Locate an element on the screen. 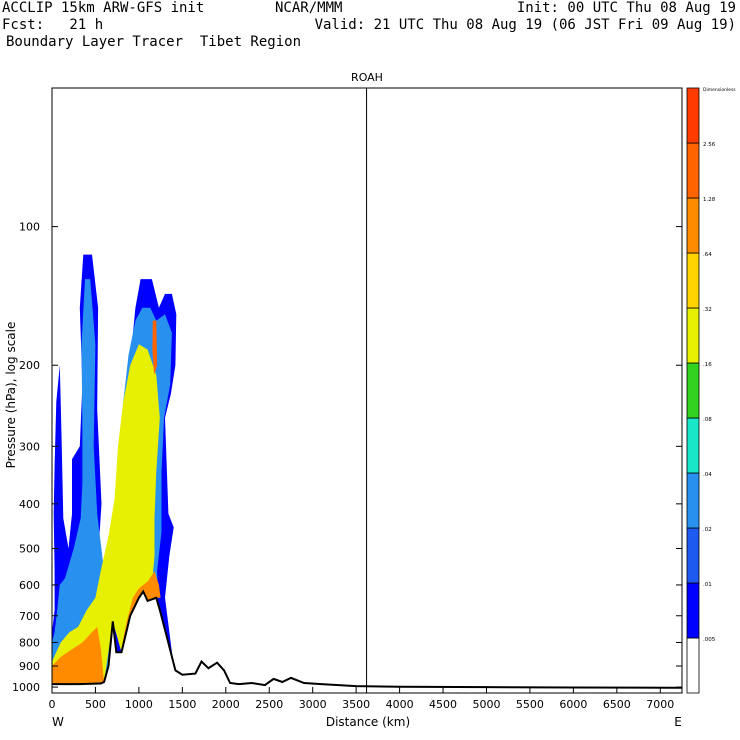  x-tick-label: 500 is located at coordinates (95, 704).